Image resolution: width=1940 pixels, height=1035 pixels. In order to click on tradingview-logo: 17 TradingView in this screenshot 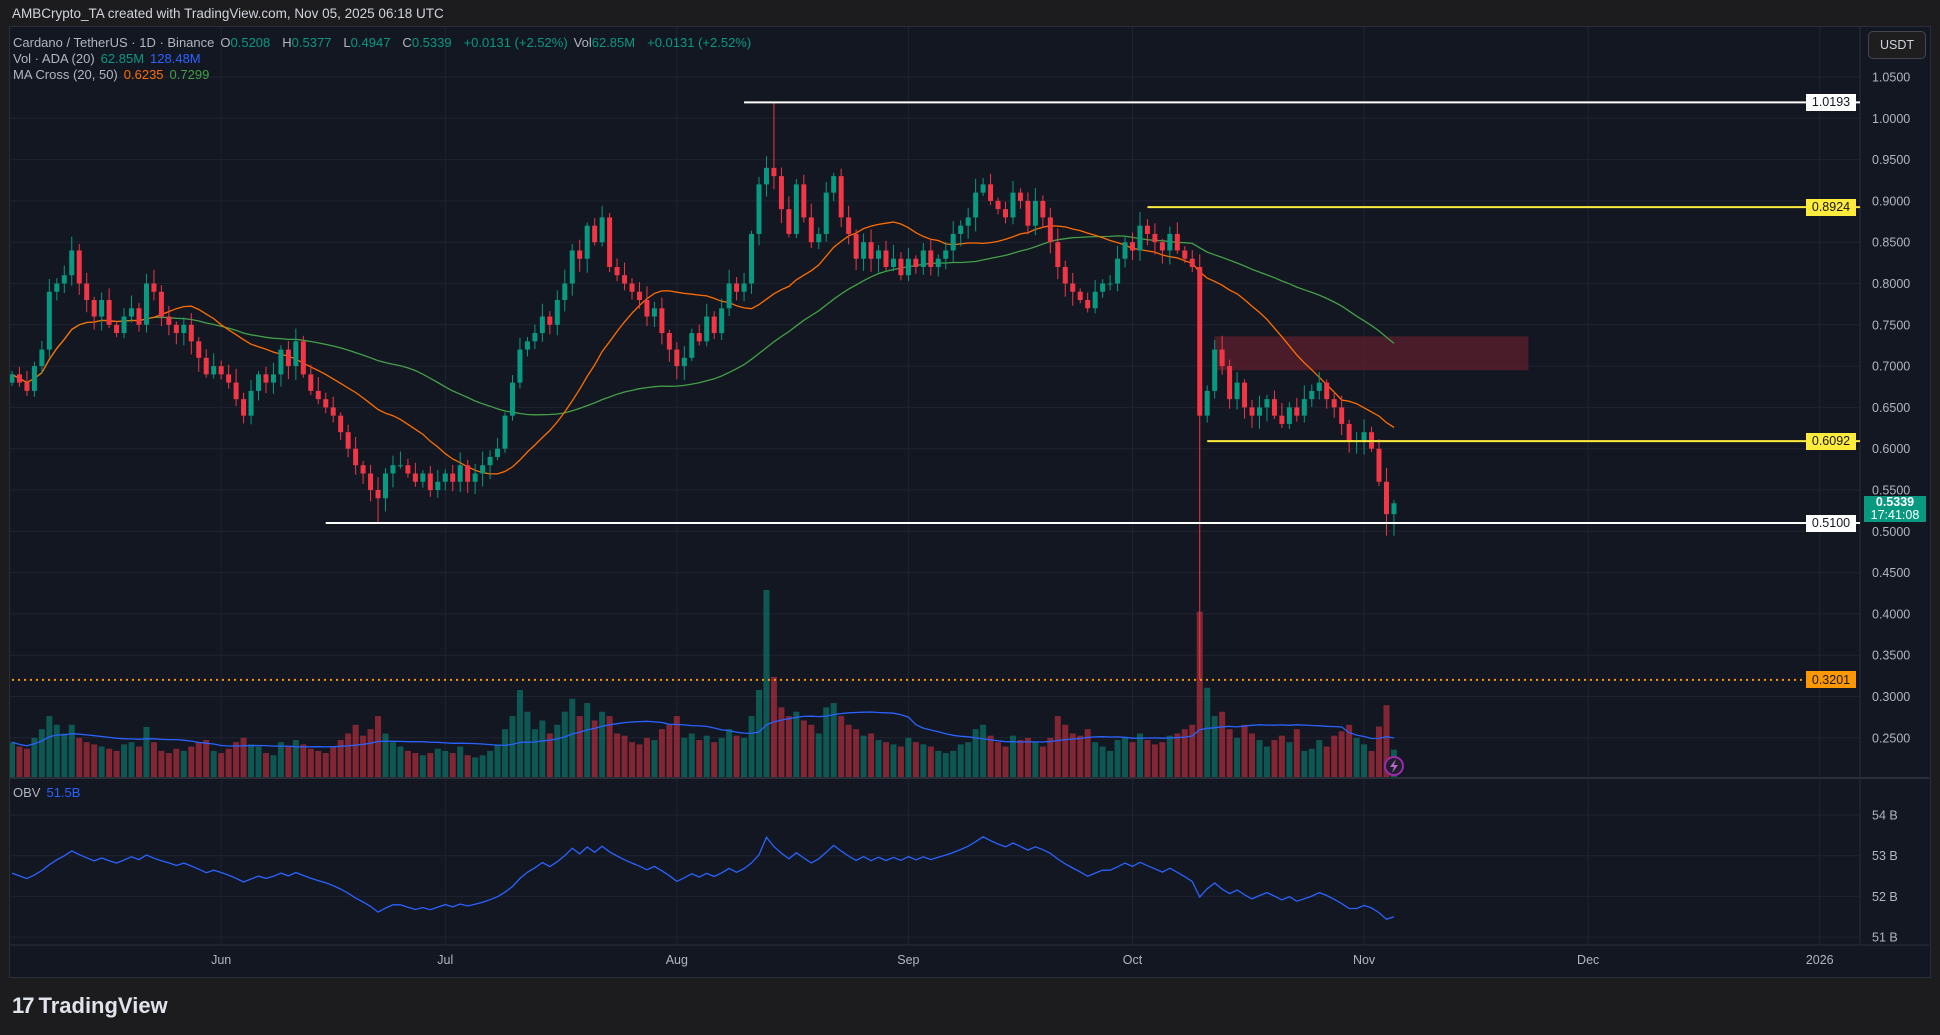, I will do `click(90, 1006)`.